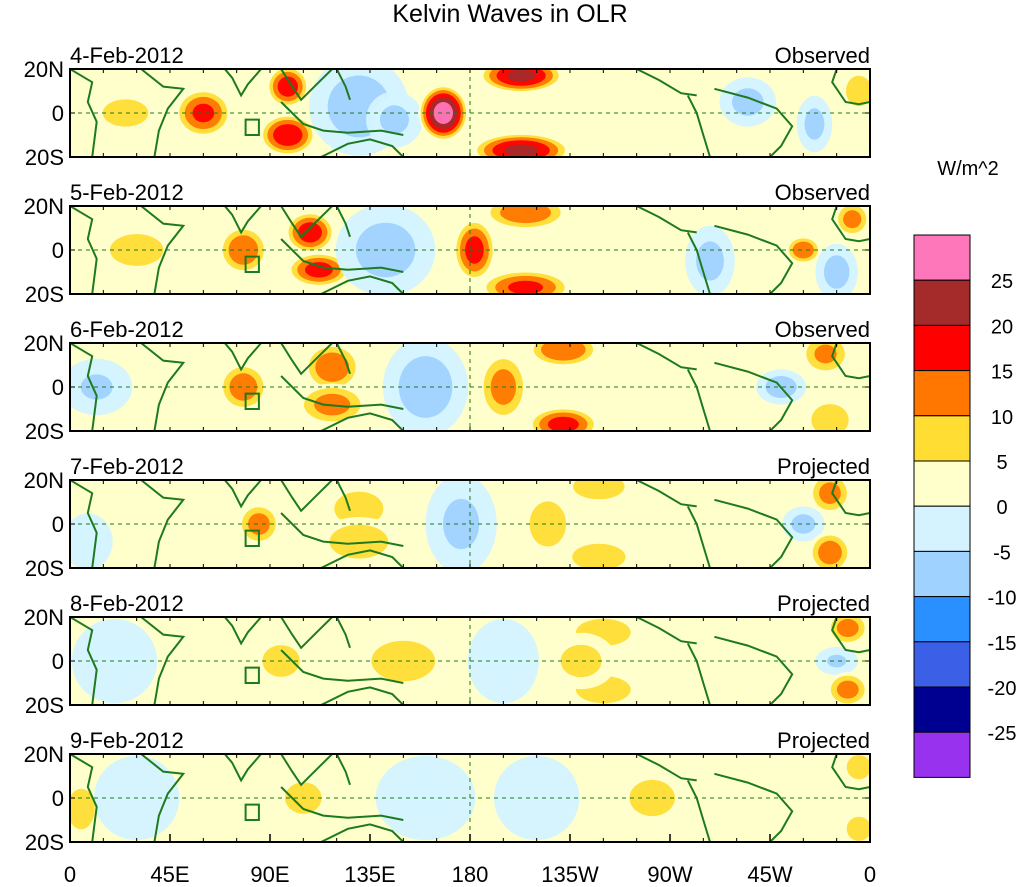  Describe the element at coordinates (252, 675) in the screenshot. I see `box-marker` at that location.